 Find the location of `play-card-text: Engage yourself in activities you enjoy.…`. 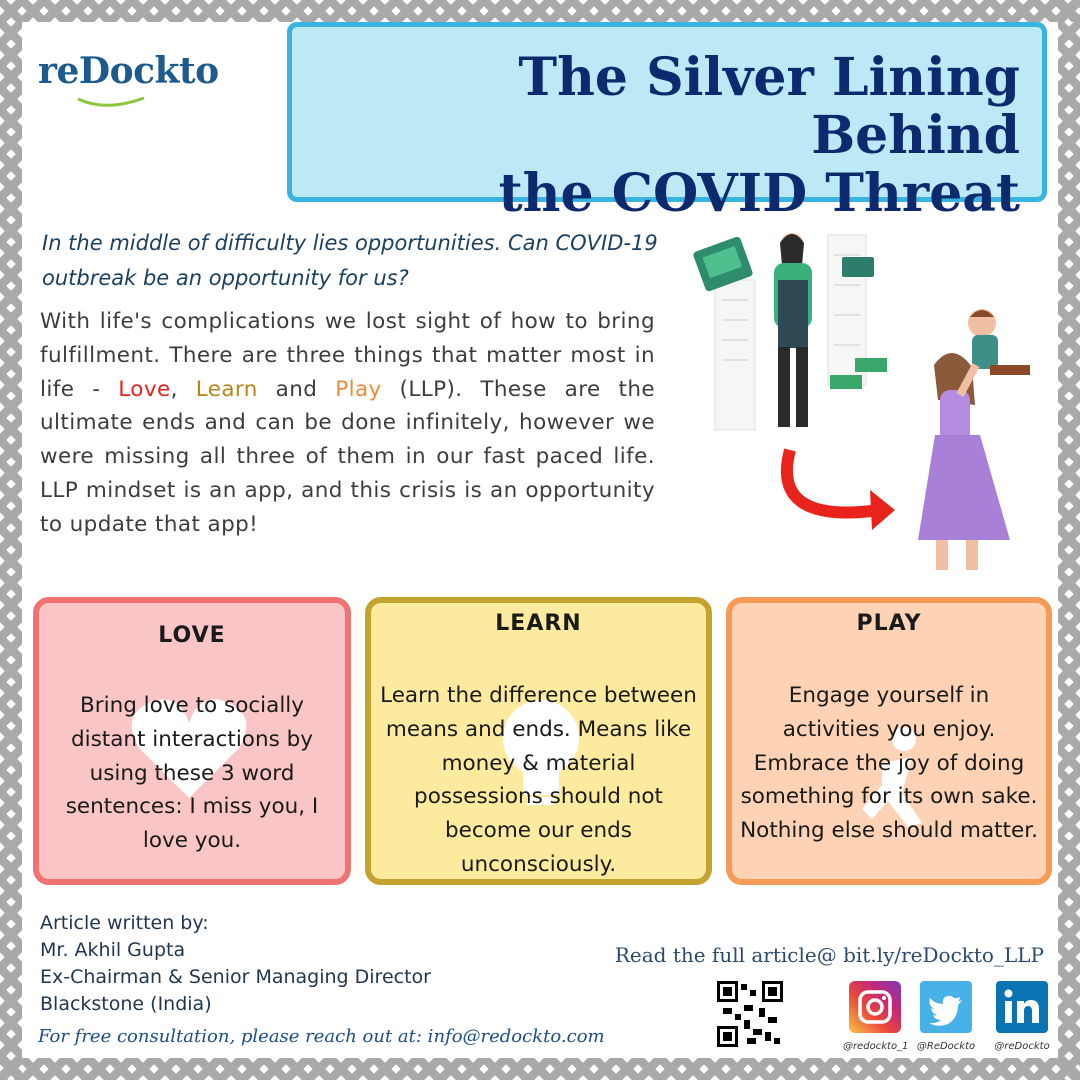

play-card-text: Engage yourself in activities you enjoy.… is located at coordinates (889, 763).